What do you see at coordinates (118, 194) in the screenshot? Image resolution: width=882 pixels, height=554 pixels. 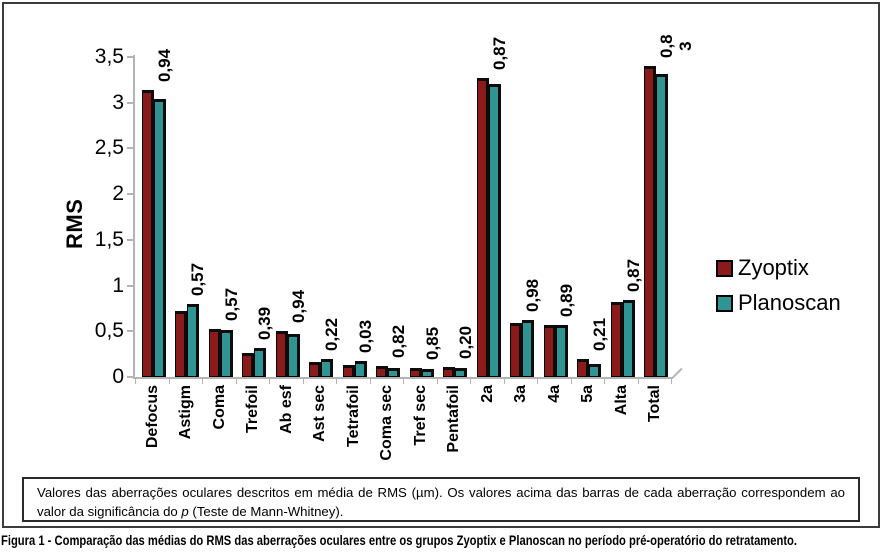 I see `y-tick-label: 2` at bounding box center [118, 194].